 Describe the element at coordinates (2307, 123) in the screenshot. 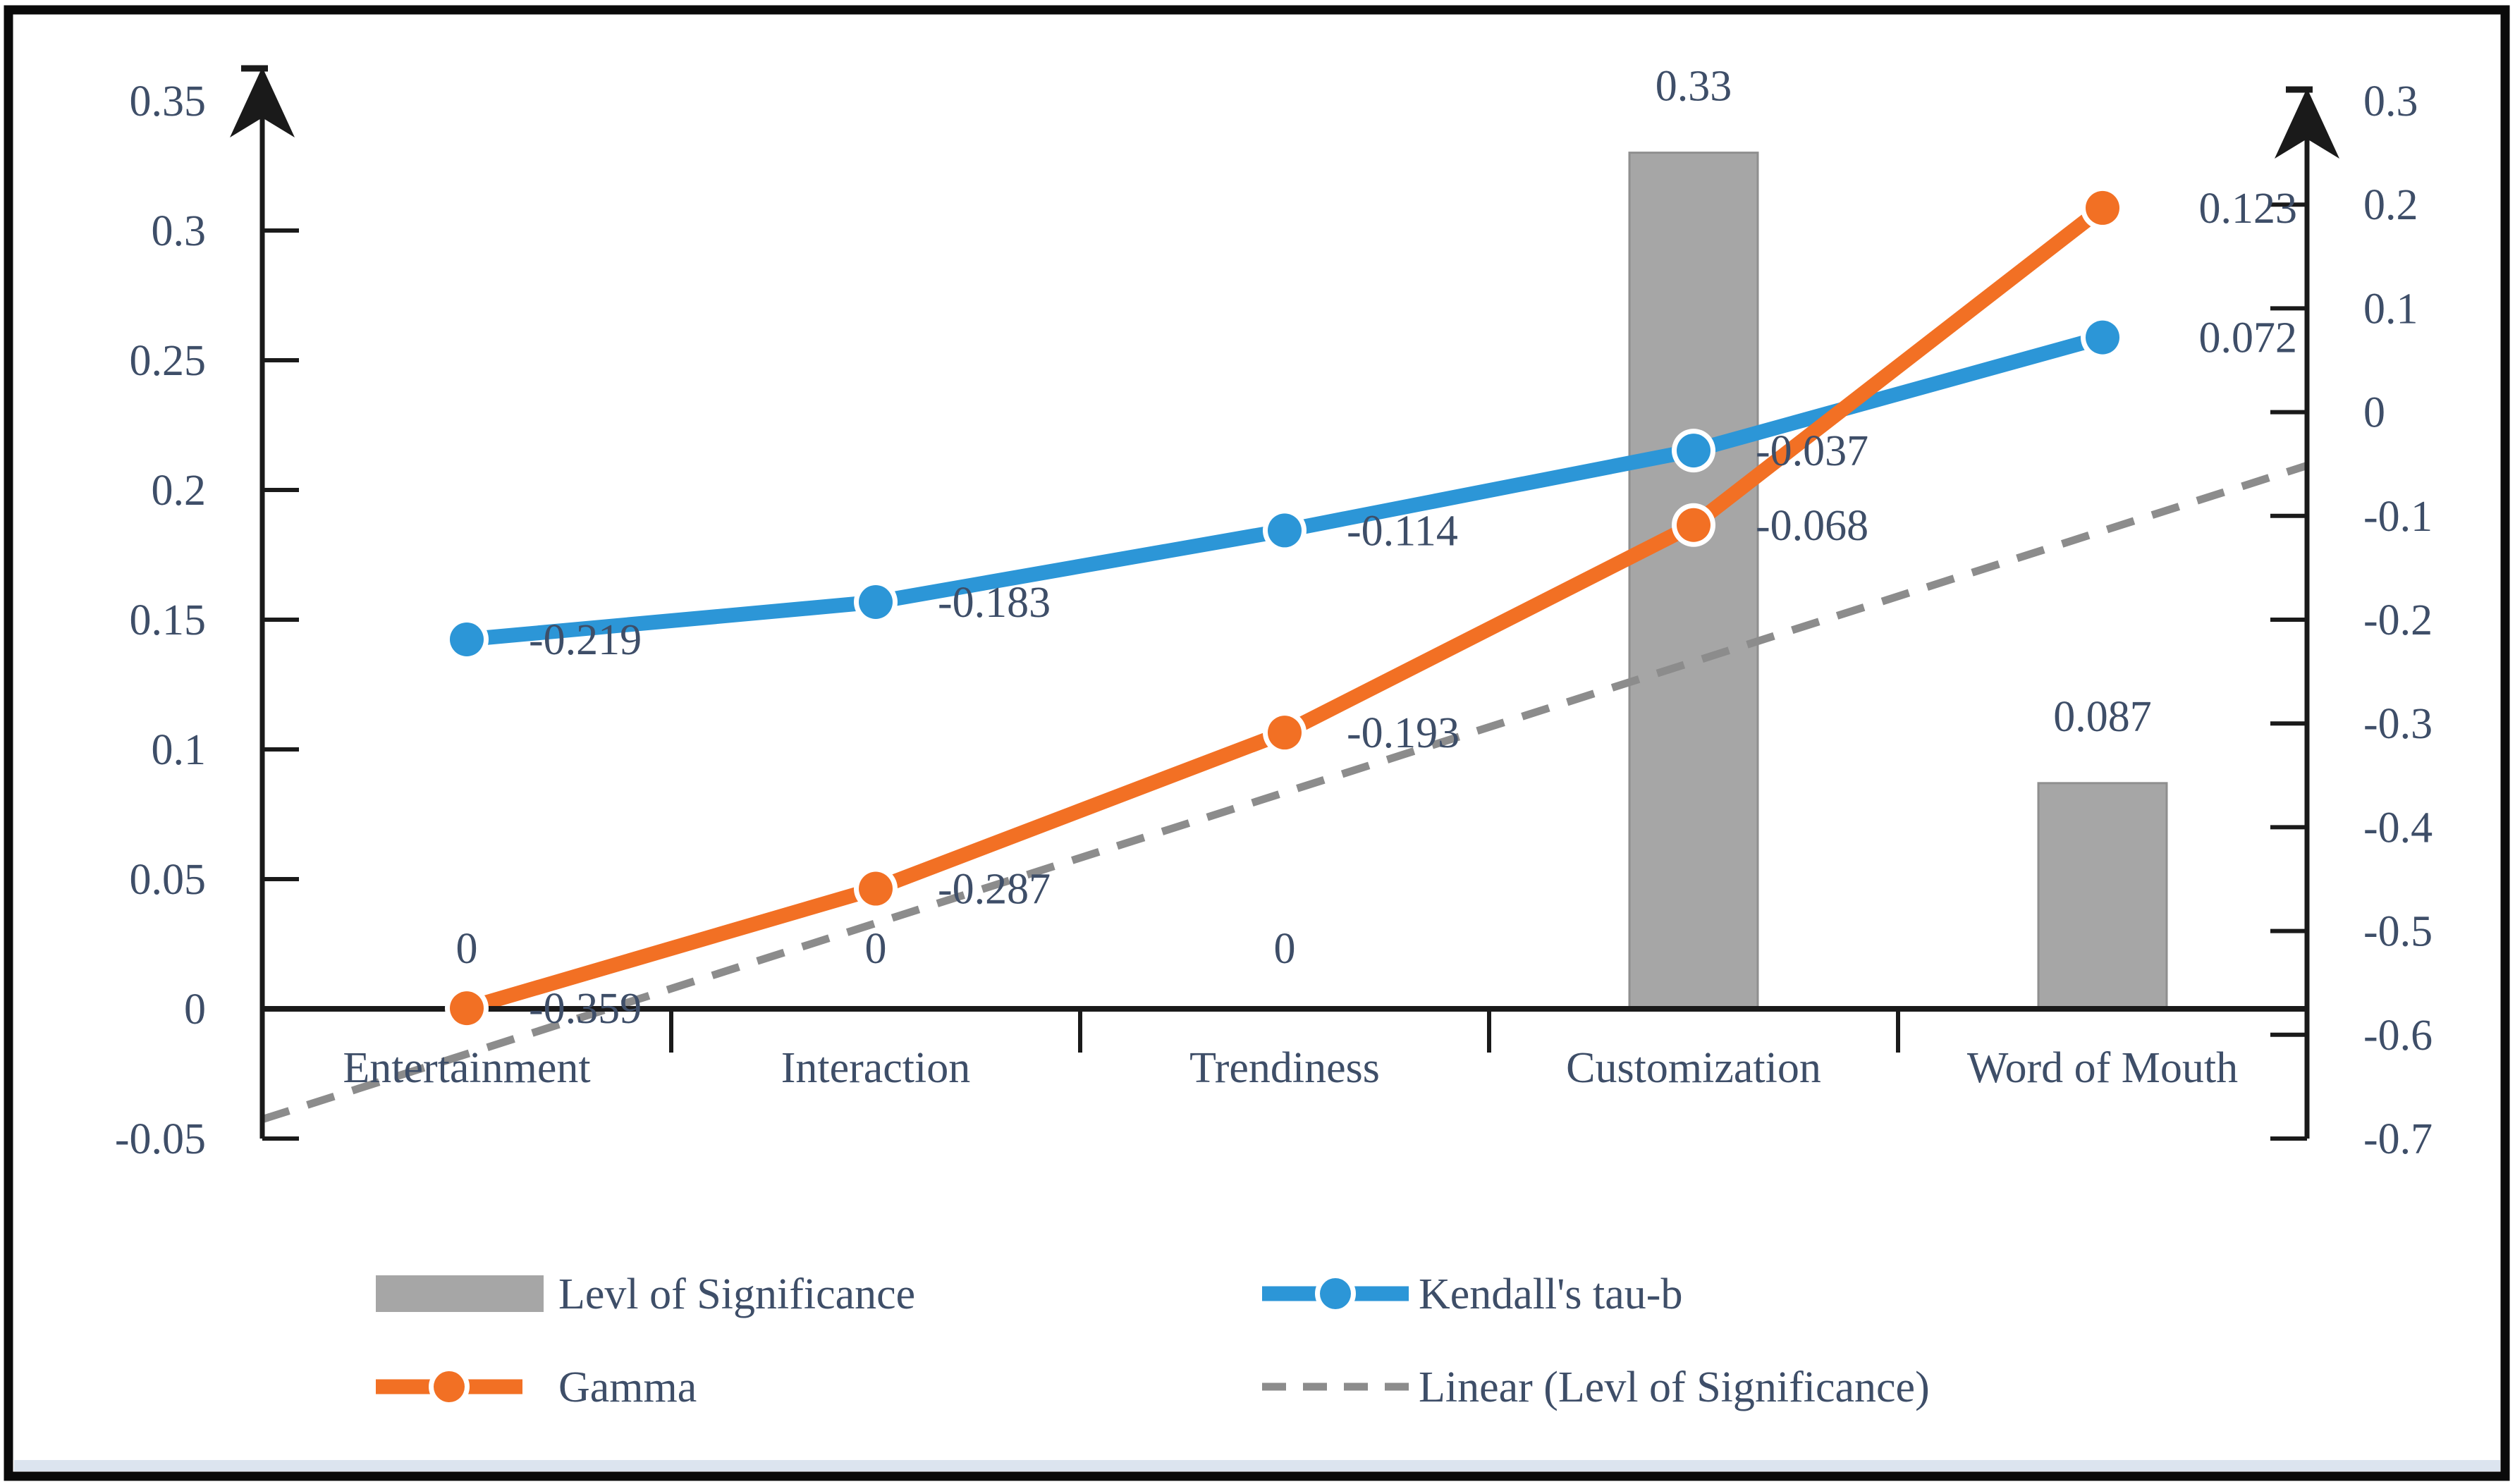

I see `right-axis-arrow-icon` at that location.